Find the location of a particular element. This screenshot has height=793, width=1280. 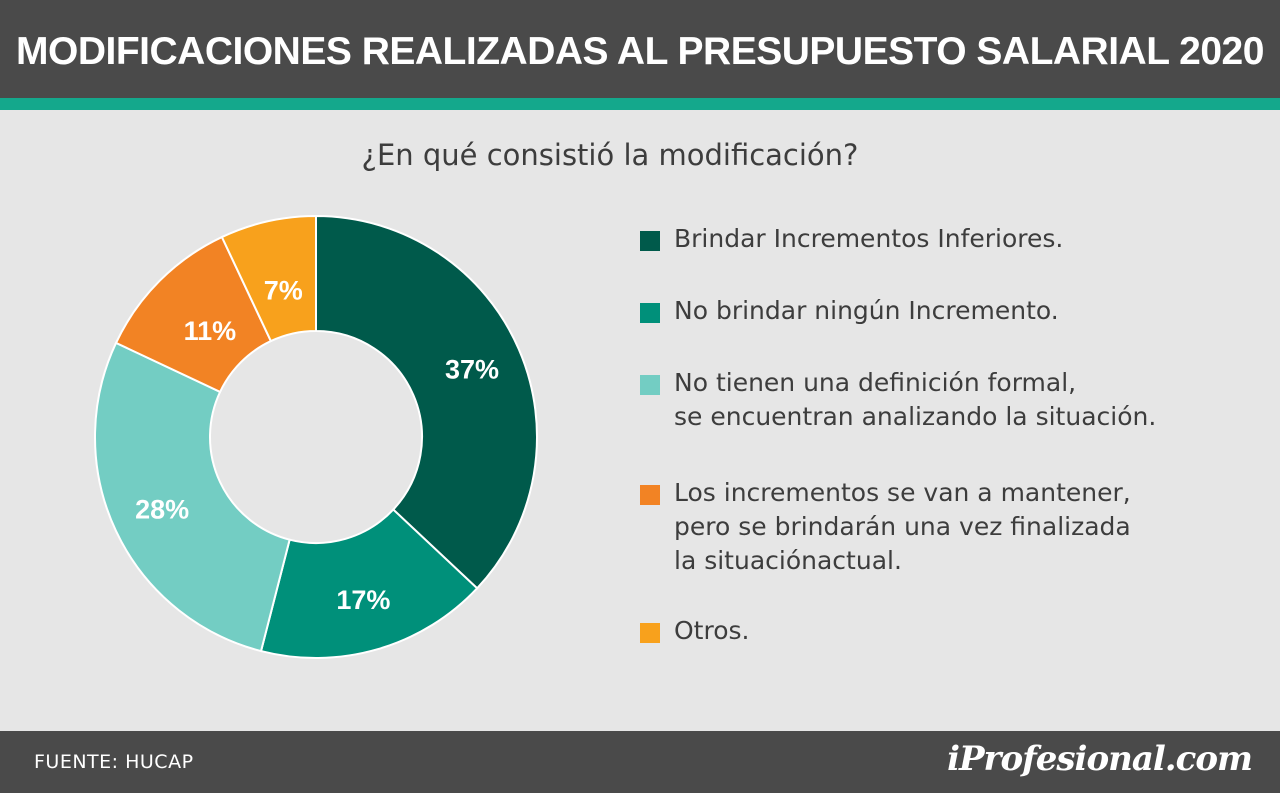

legend-label: Brindar Incrementos Inferiores. is located at coordinates (869, 238).